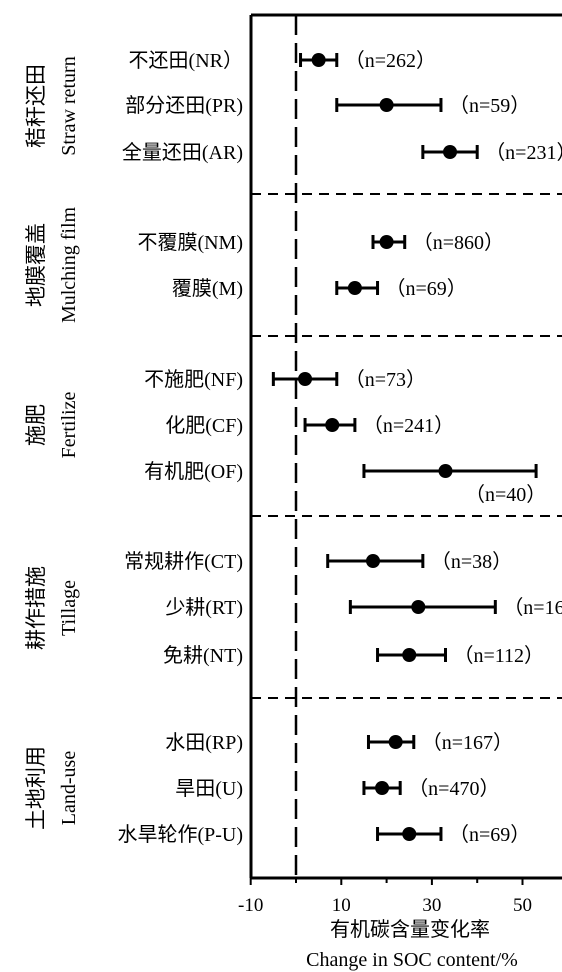 The image size is (562, 972). Describe the element at coordinates (431, 905) in the screenshot. I see `x-tick-label: 30` at that location.